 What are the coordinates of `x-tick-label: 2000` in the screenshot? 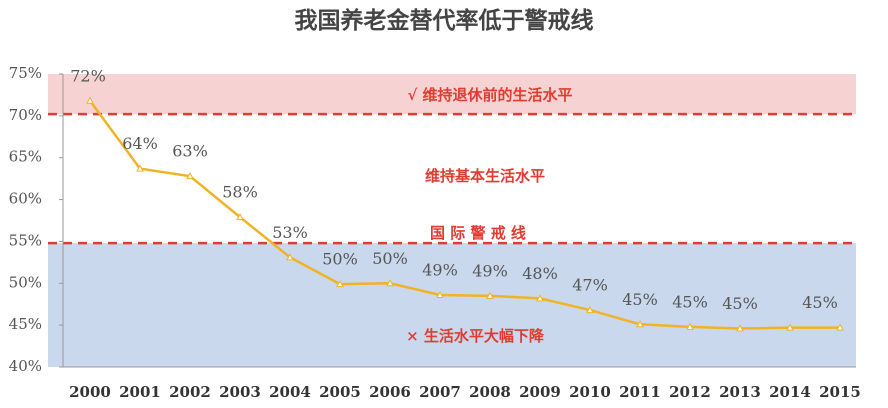 It's located at (90, 392).